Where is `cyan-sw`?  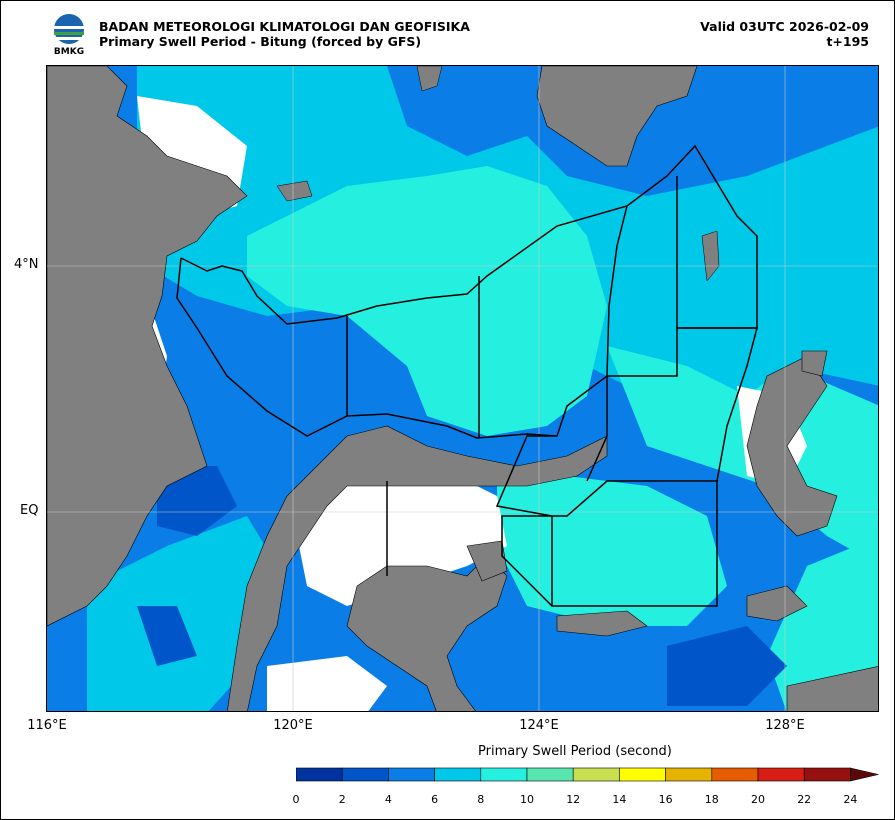
cyan-sw is located at coordinates (182, 613).